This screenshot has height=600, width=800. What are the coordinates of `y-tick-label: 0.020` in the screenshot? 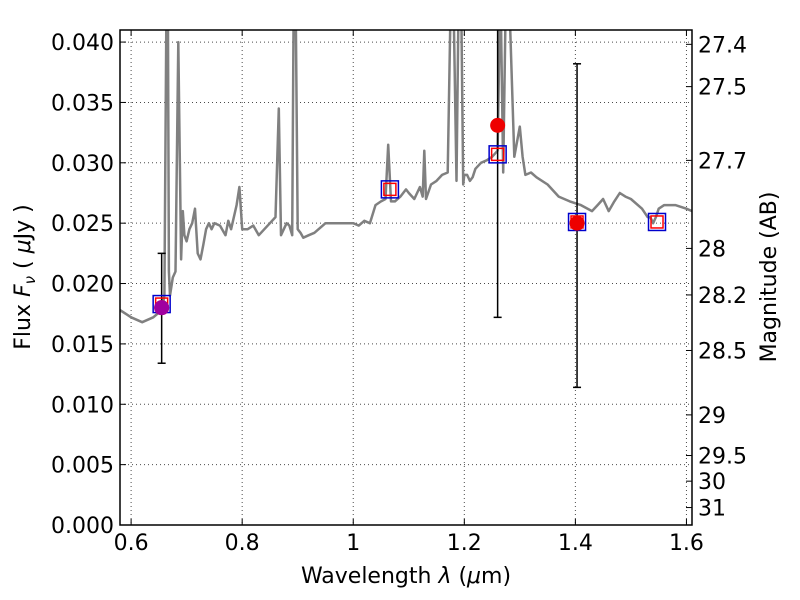 It's located at (82, 285).